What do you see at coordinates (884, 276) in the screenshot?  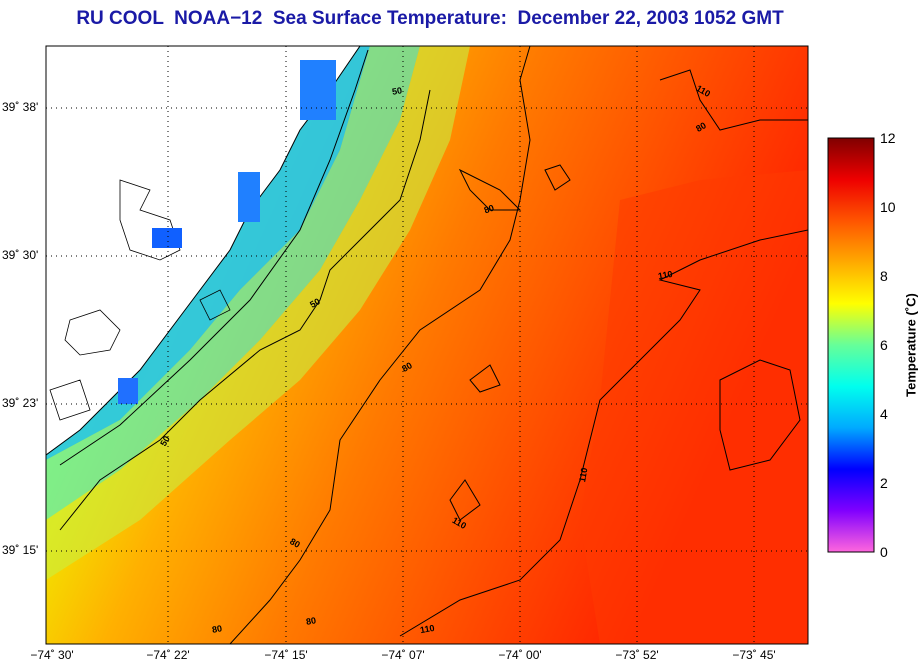 I see `colorbar-tick-8: 8` at bounding box center [884, 276].